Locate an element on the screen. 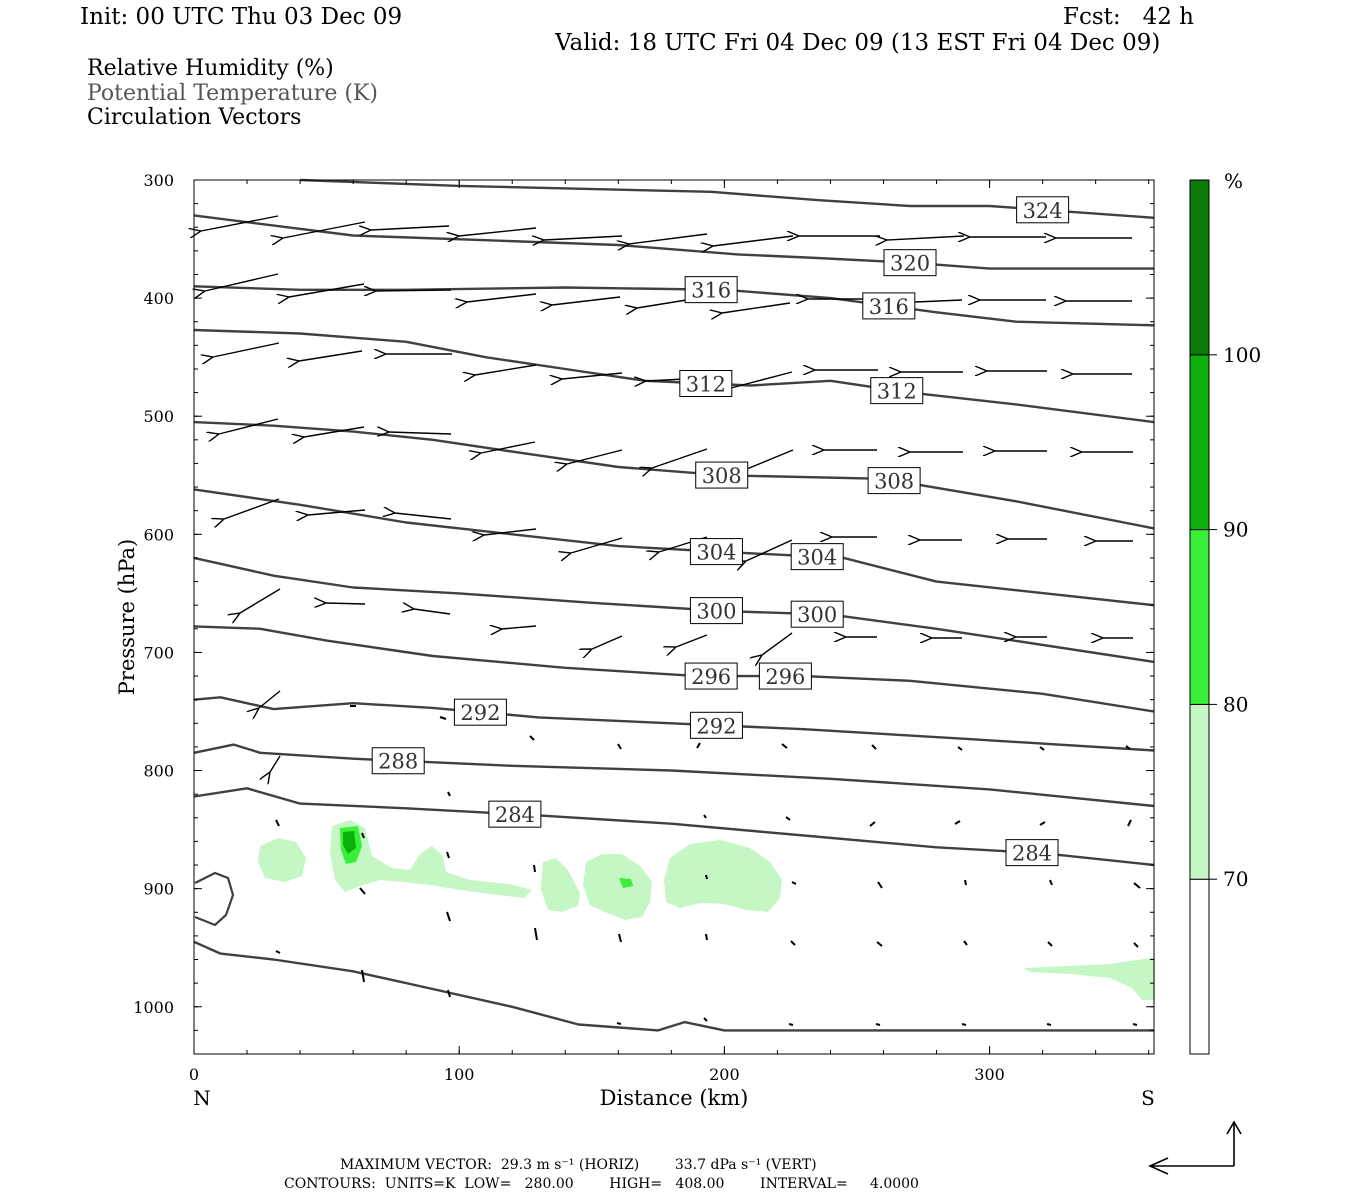  isentrope-label: 316 is located at coordinates (889, 306).